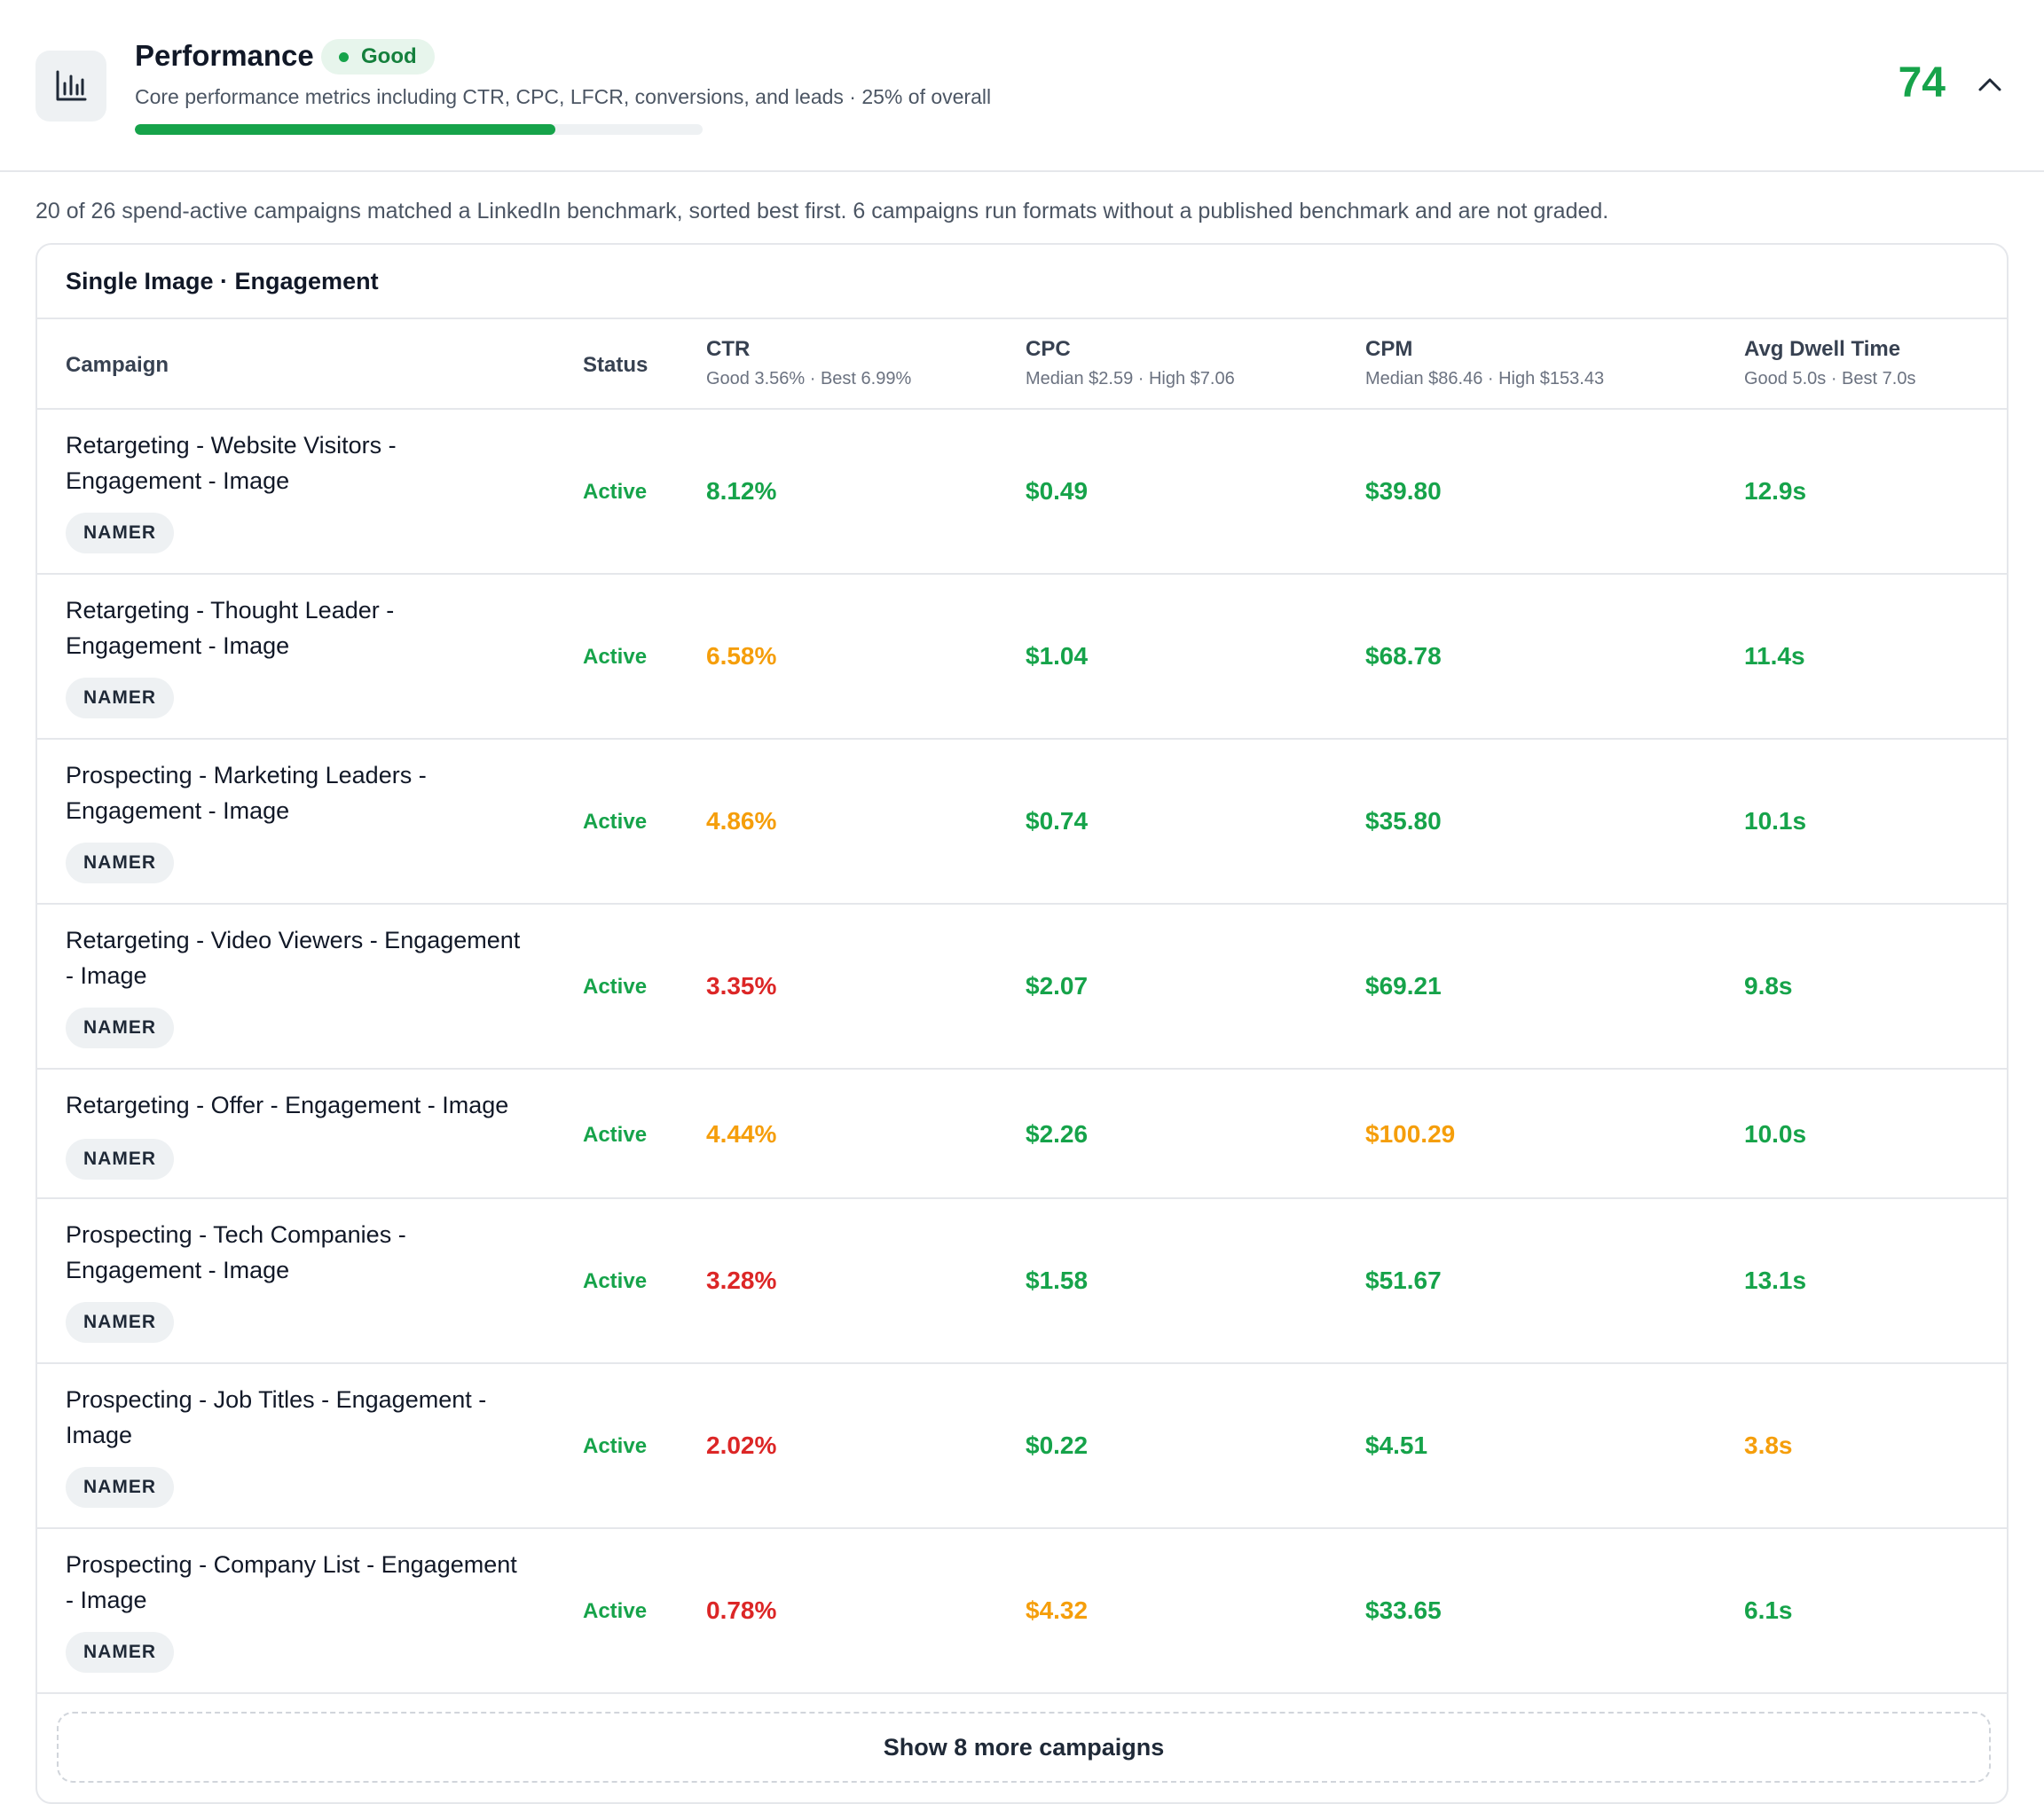  Describe the element at coordinates (1775, 821) in the screenshot. I see `dwell-time-value: 10.1s` at that location.